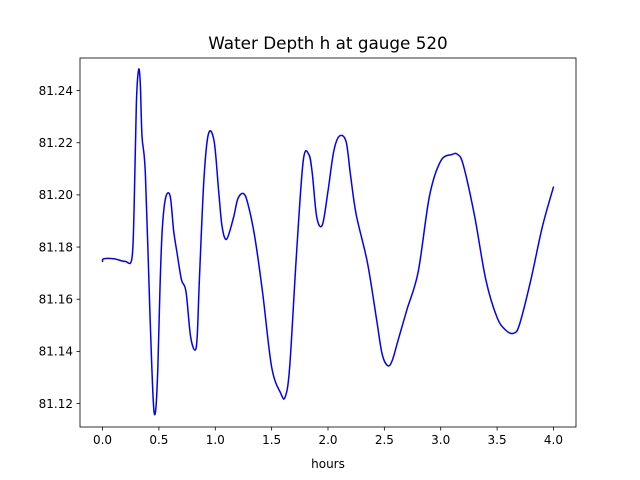  I want to click on x-tick-label: 2.5, so click(384, 440).